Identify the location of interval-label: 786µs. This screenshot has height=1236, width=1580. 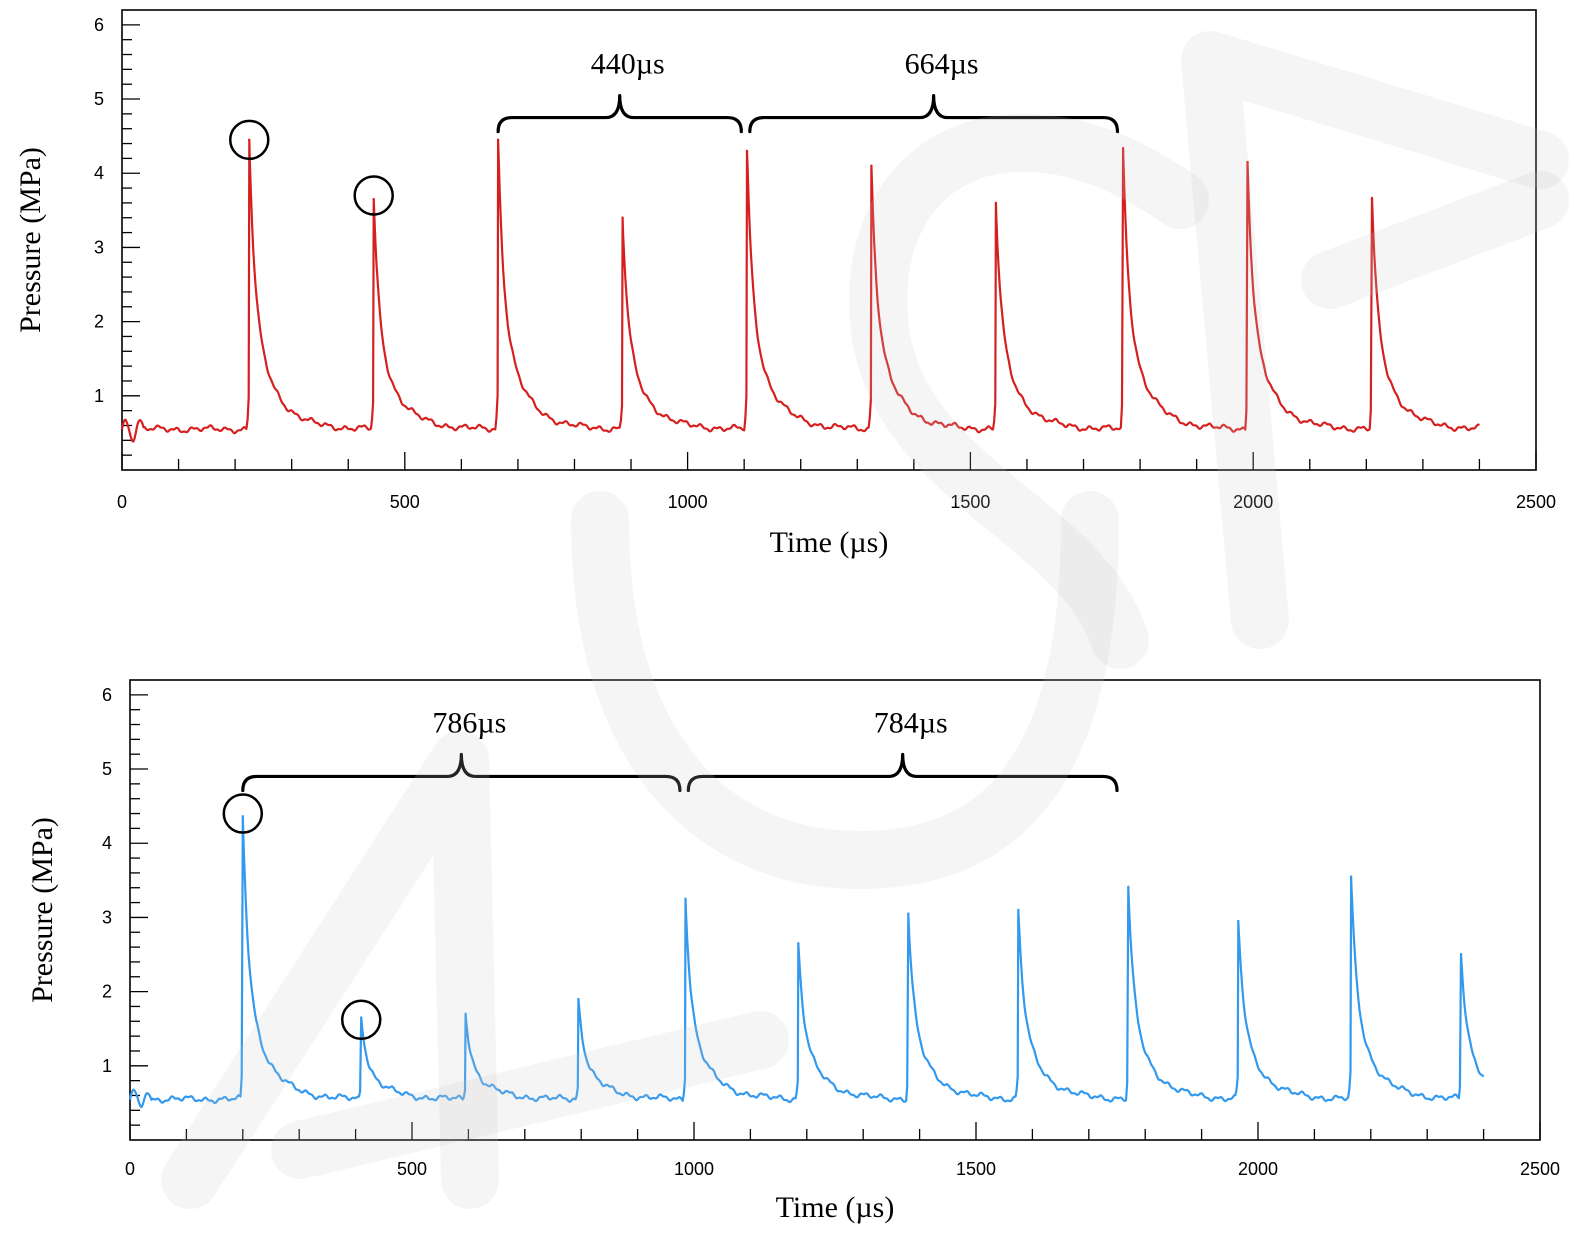
(469, 722).